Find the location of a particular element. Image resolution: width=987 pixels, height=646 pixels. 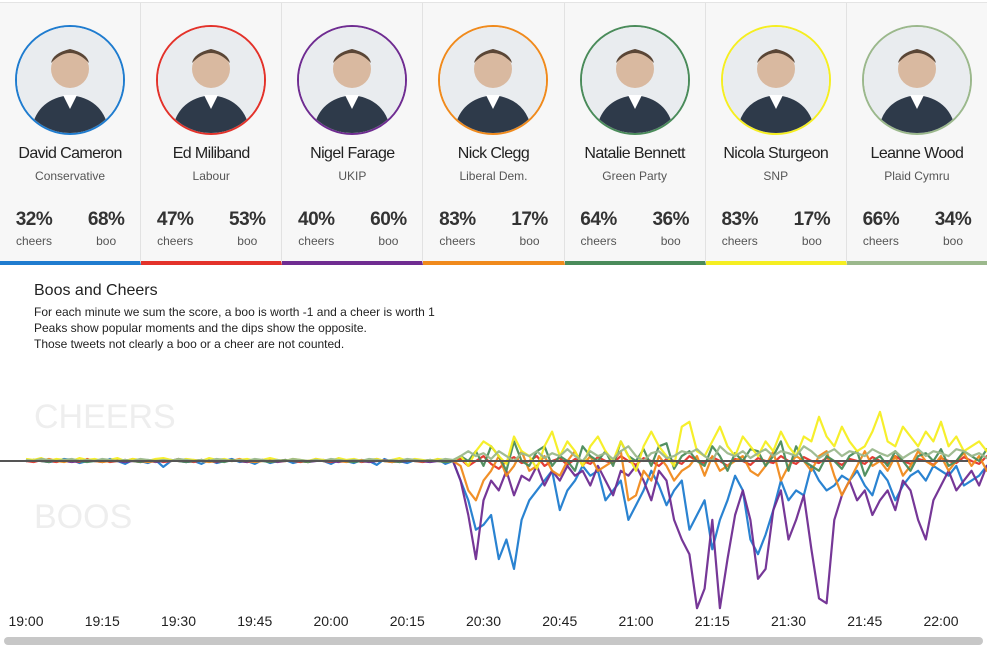

x-tick-label: 21:30 is located at coordinates (788, 621).